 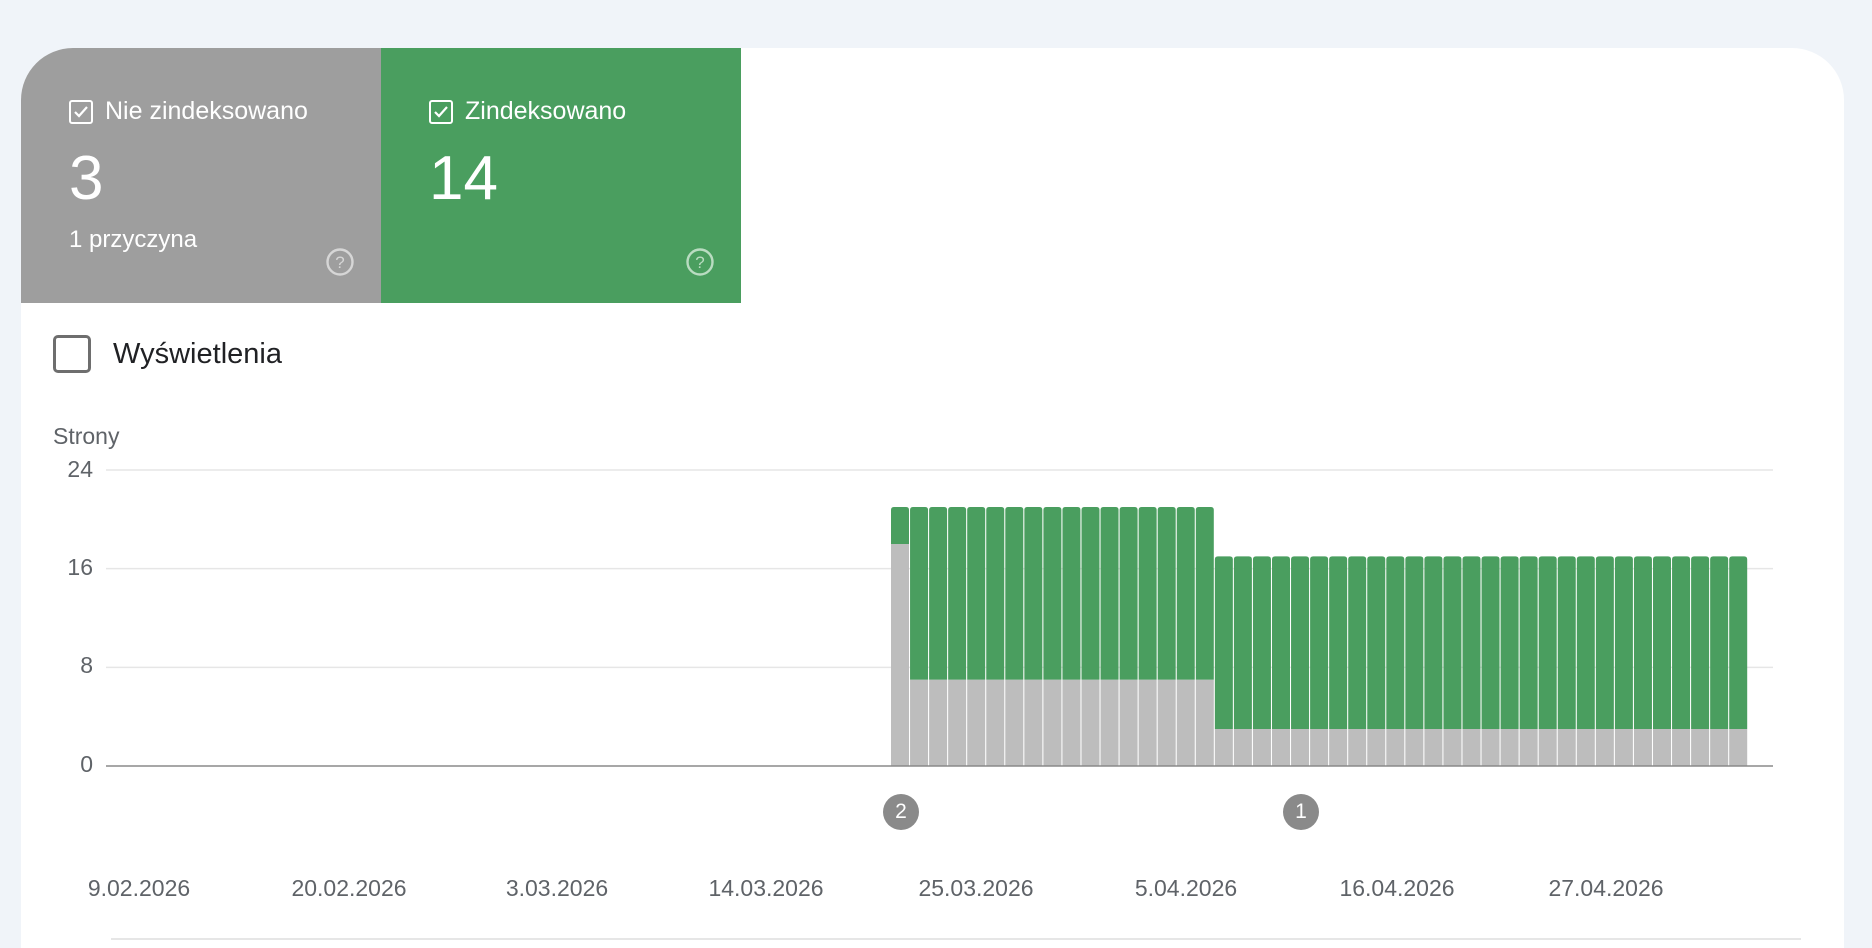 What do you see at coordinates (167, 354) in the screenshot?
I see `impressions-toggle: Wyświetlenia` at bounding box center [167, 354].